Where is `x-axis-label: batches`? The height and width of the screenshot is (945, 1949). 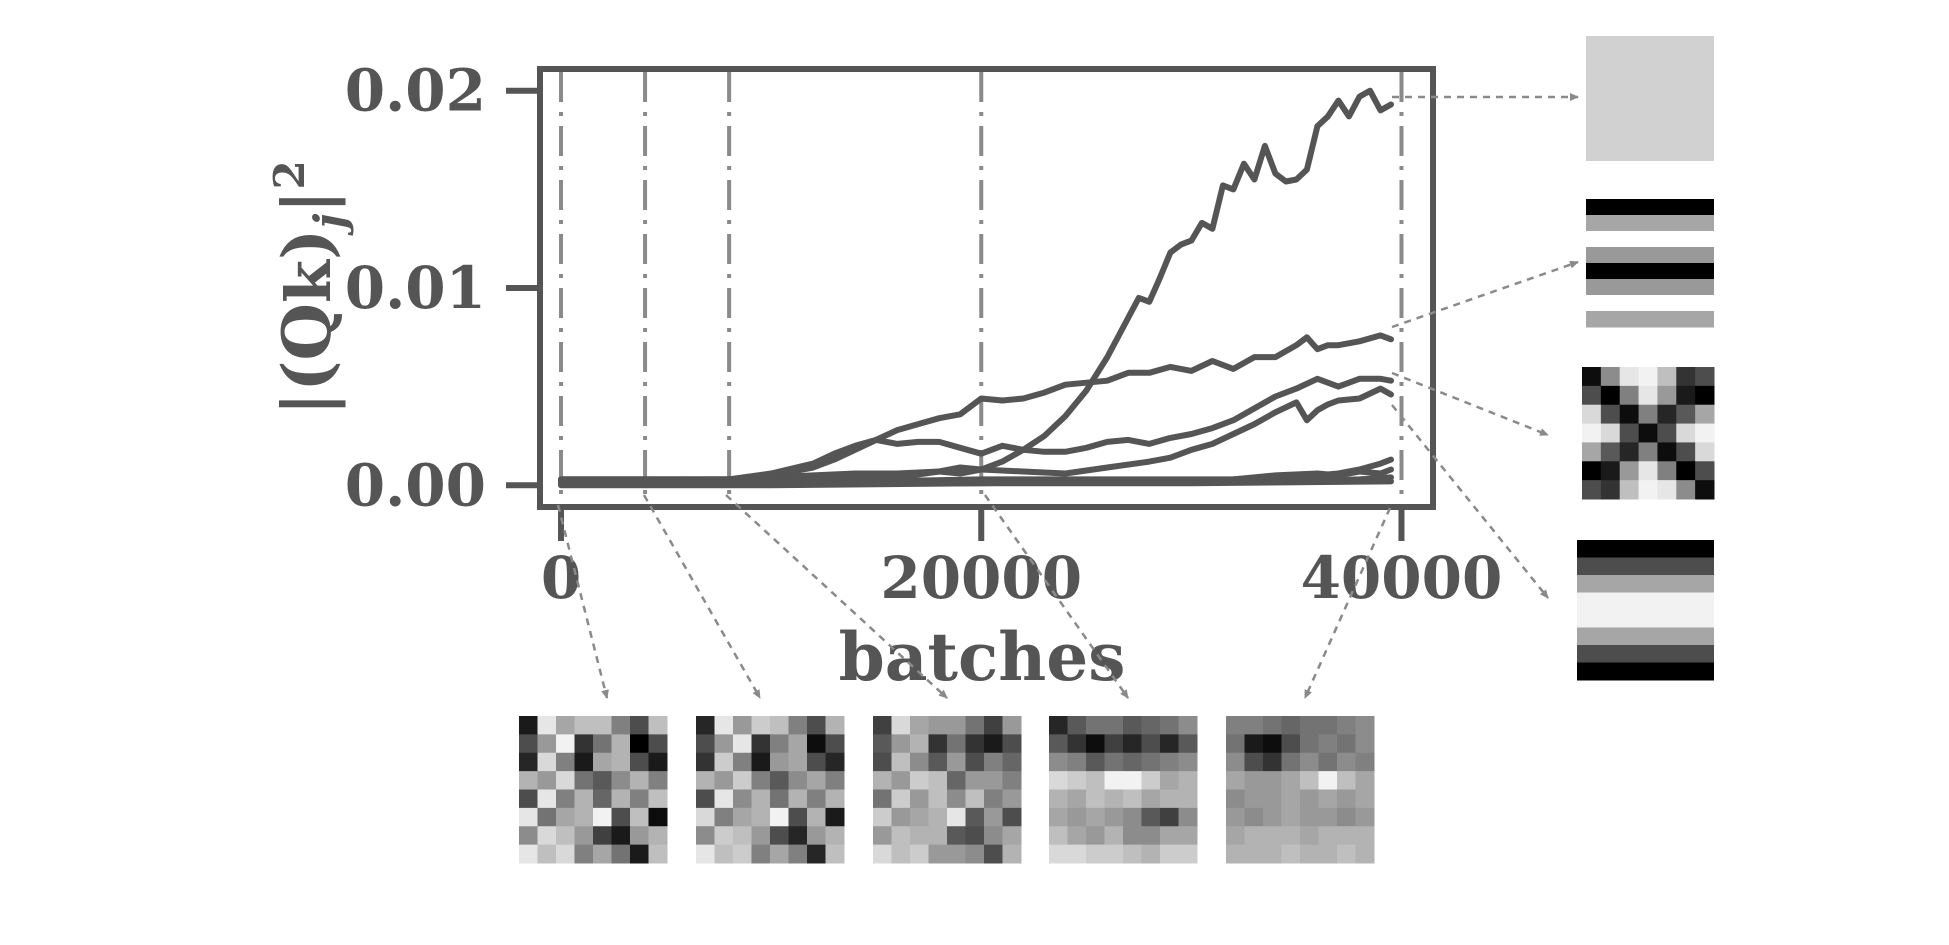
x-axis-label: batches is located at coordinates (982, 657).